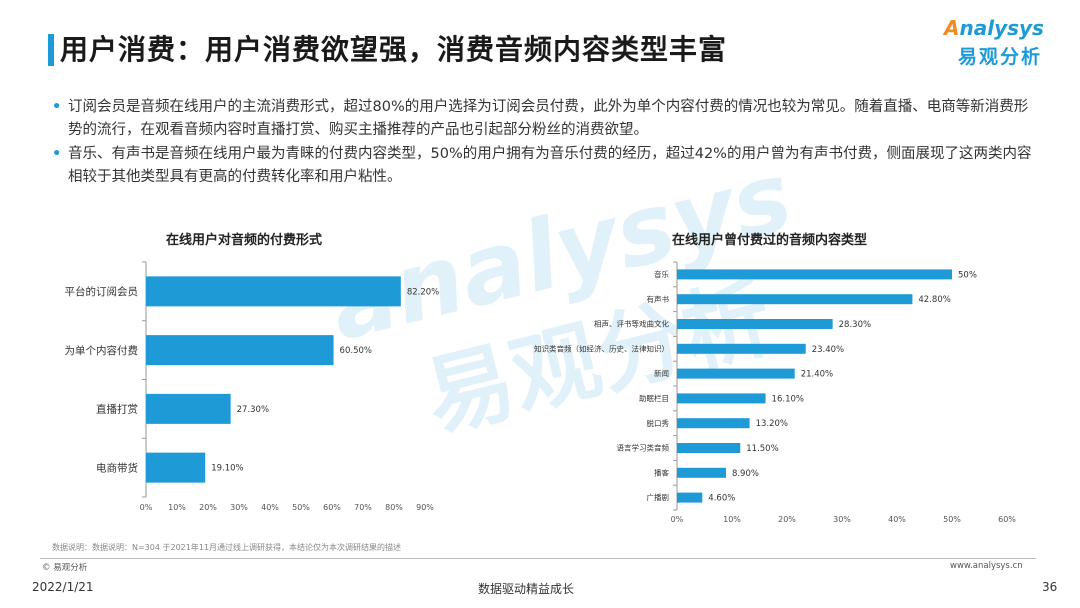 This screenshot has height=608, width=1080. What do you see at coordinates (102, 350) in the screenshot?
I see `chart-1-category-label: 为单个内容付费` at bounding box center [102, 350].